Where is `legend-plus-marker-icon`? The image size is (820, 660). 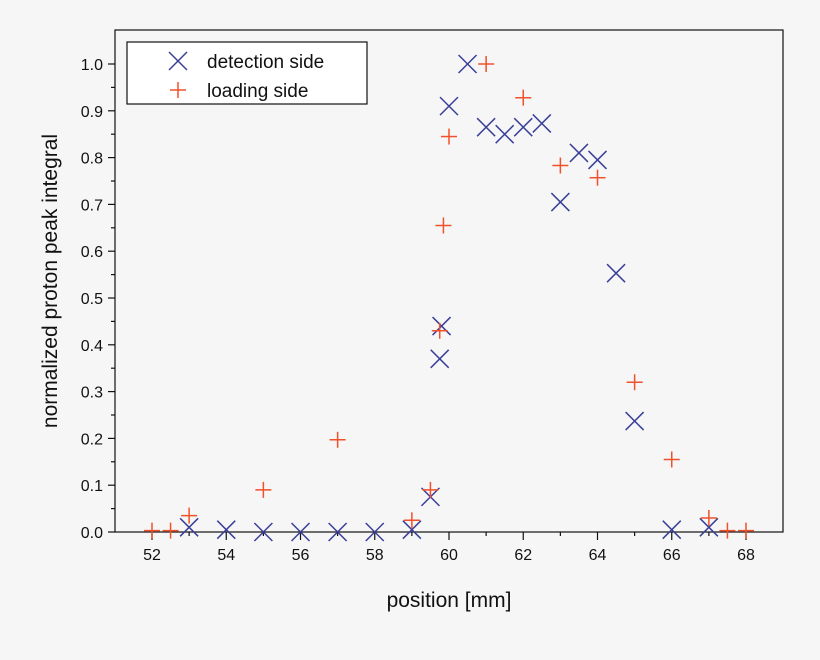 legend-plus-marker-icon is located at coordinates (178, 90).